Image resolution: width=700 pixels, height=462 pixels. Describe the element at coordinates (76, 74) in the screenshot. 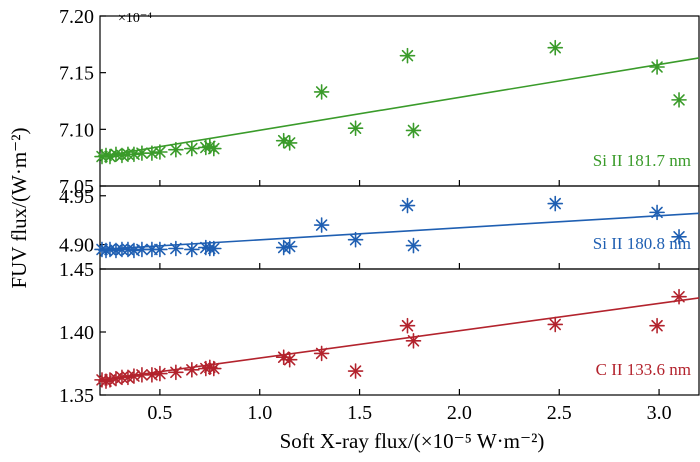

I see `panel-1-ytick-label: 7.15` at that location.